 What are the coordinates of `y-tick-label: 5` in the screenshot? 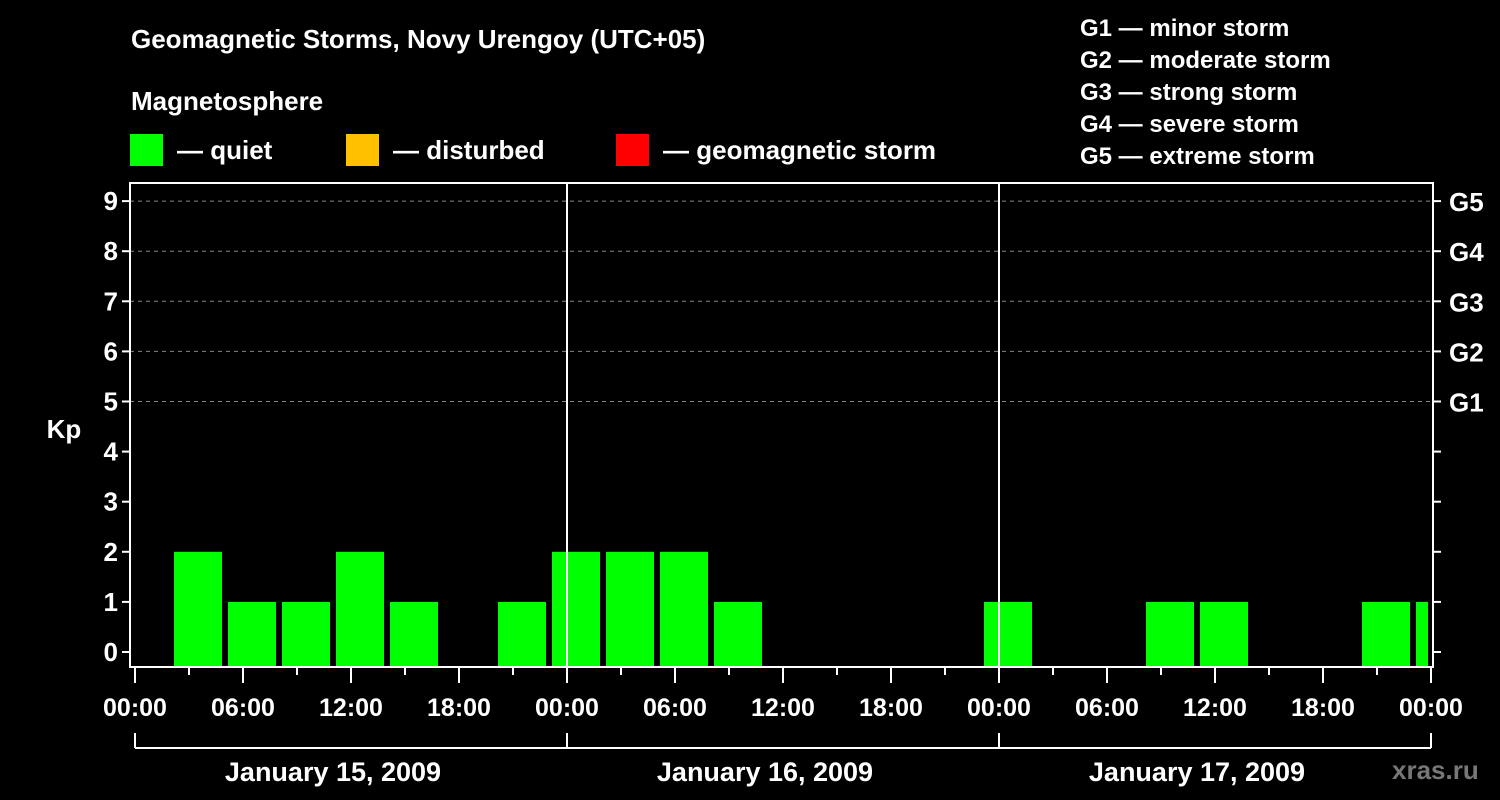 It's located at (111, 402).